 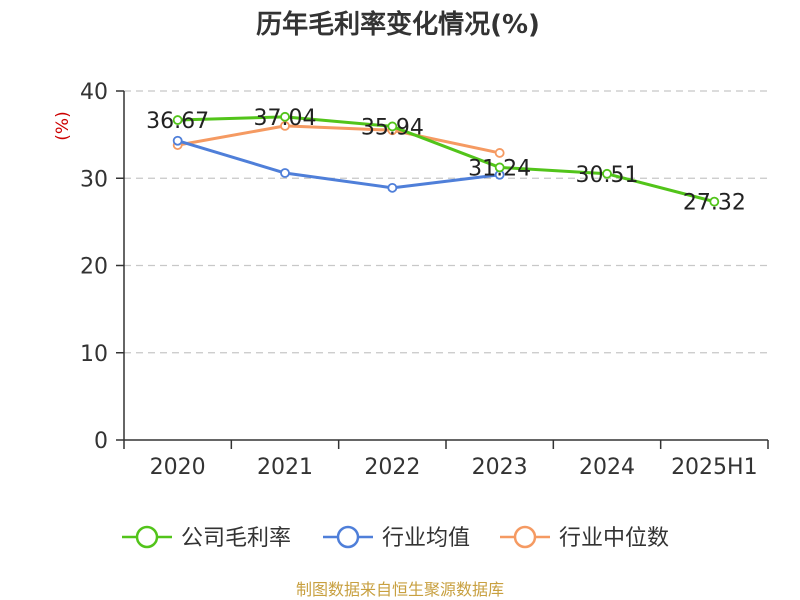 What do you see at coordinates (177, 140) in the screenshot?
I see `data-point-行业均值-2020` at bounding box center [177, 140].